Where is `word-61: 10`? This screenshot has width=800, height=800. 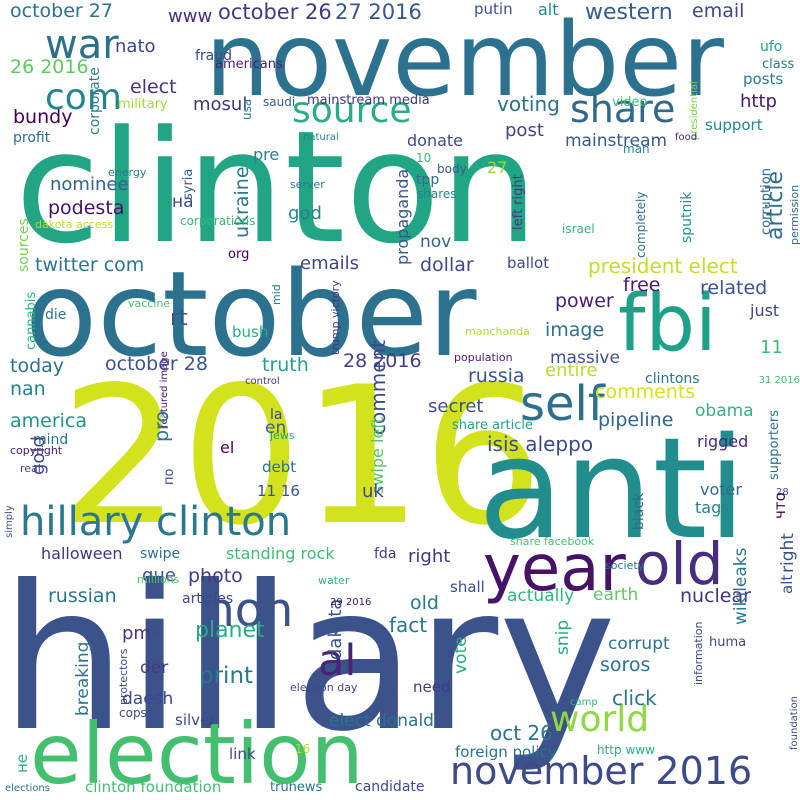 word-61: 10 is located at coordinates (424, 158).